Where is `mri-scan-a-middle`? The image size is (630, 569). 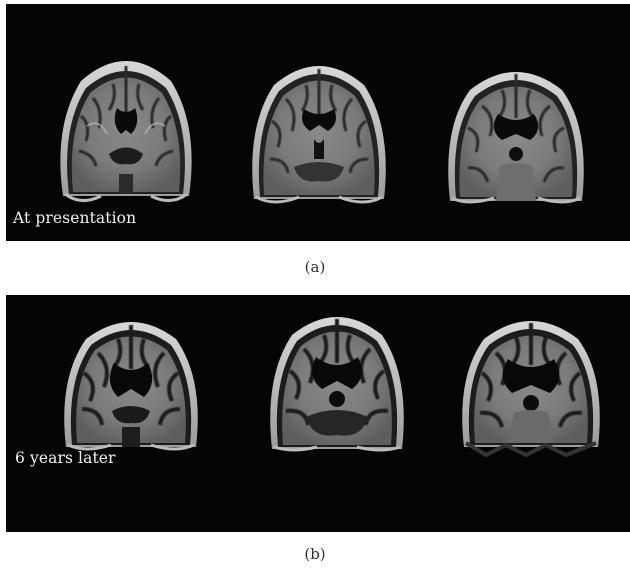 mri-scan-a-middle is located at coordinates (319, 135).